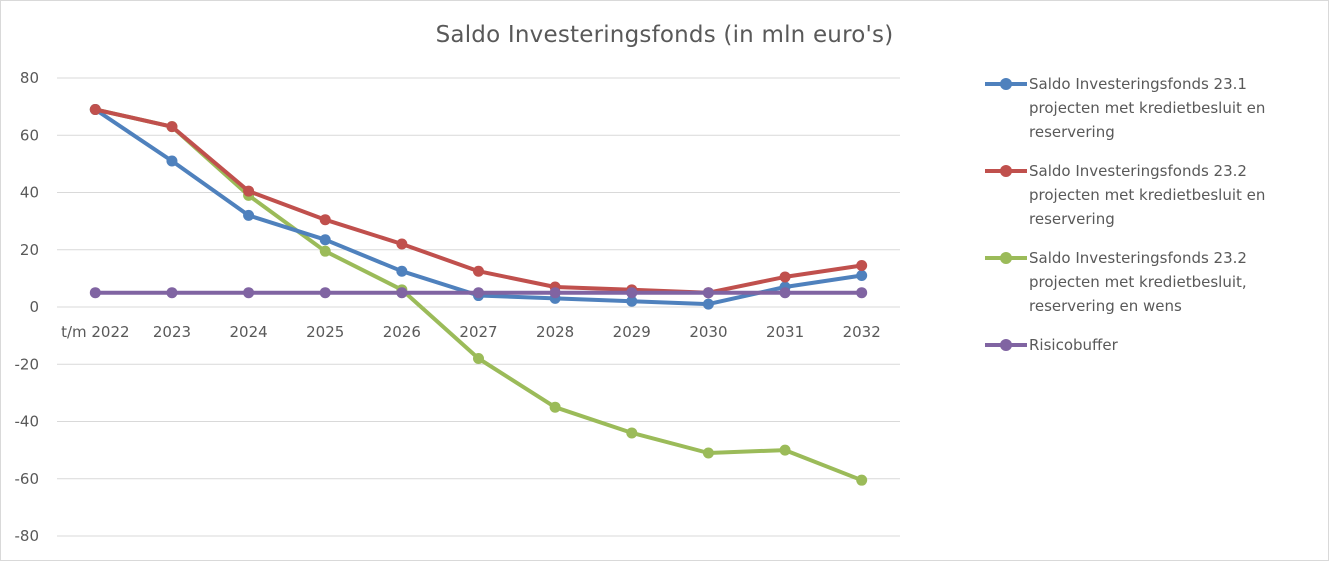 The image size is (1329, 561). Describe the element at coordinates (27, 307) in the screenshot. I see `y-axis-ticks: 80 60 40 20 0 -20 -40 -60 -80` at that location.